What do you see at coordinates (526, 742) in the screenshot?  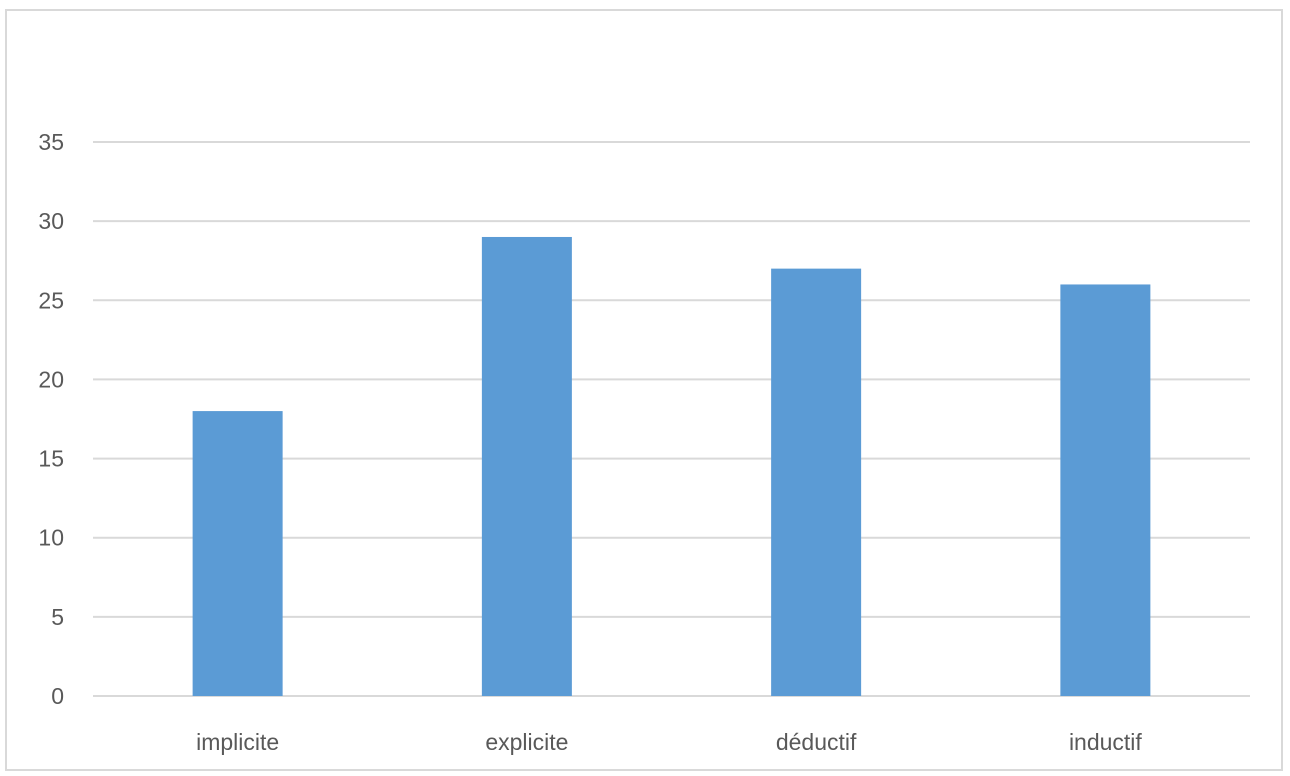 I see `x-category-label: explicite` at bounding box center [526, 742].